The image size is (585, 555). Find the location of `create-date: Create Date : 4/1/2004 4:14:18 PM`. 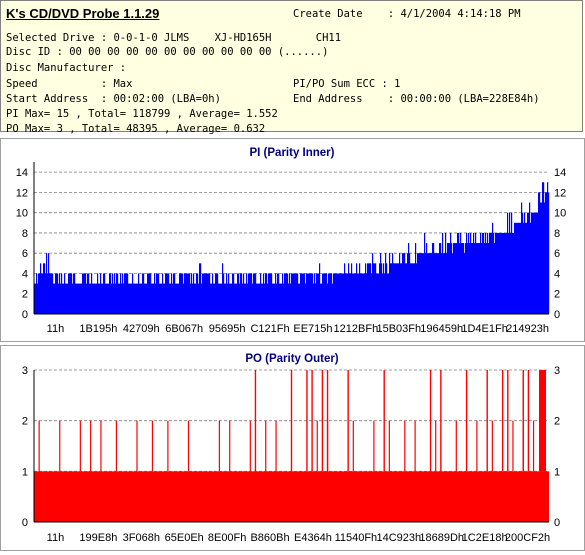

create-date: Create Date : 4/1/2004 4:14:18 PM is located at coordinates (407, 14).